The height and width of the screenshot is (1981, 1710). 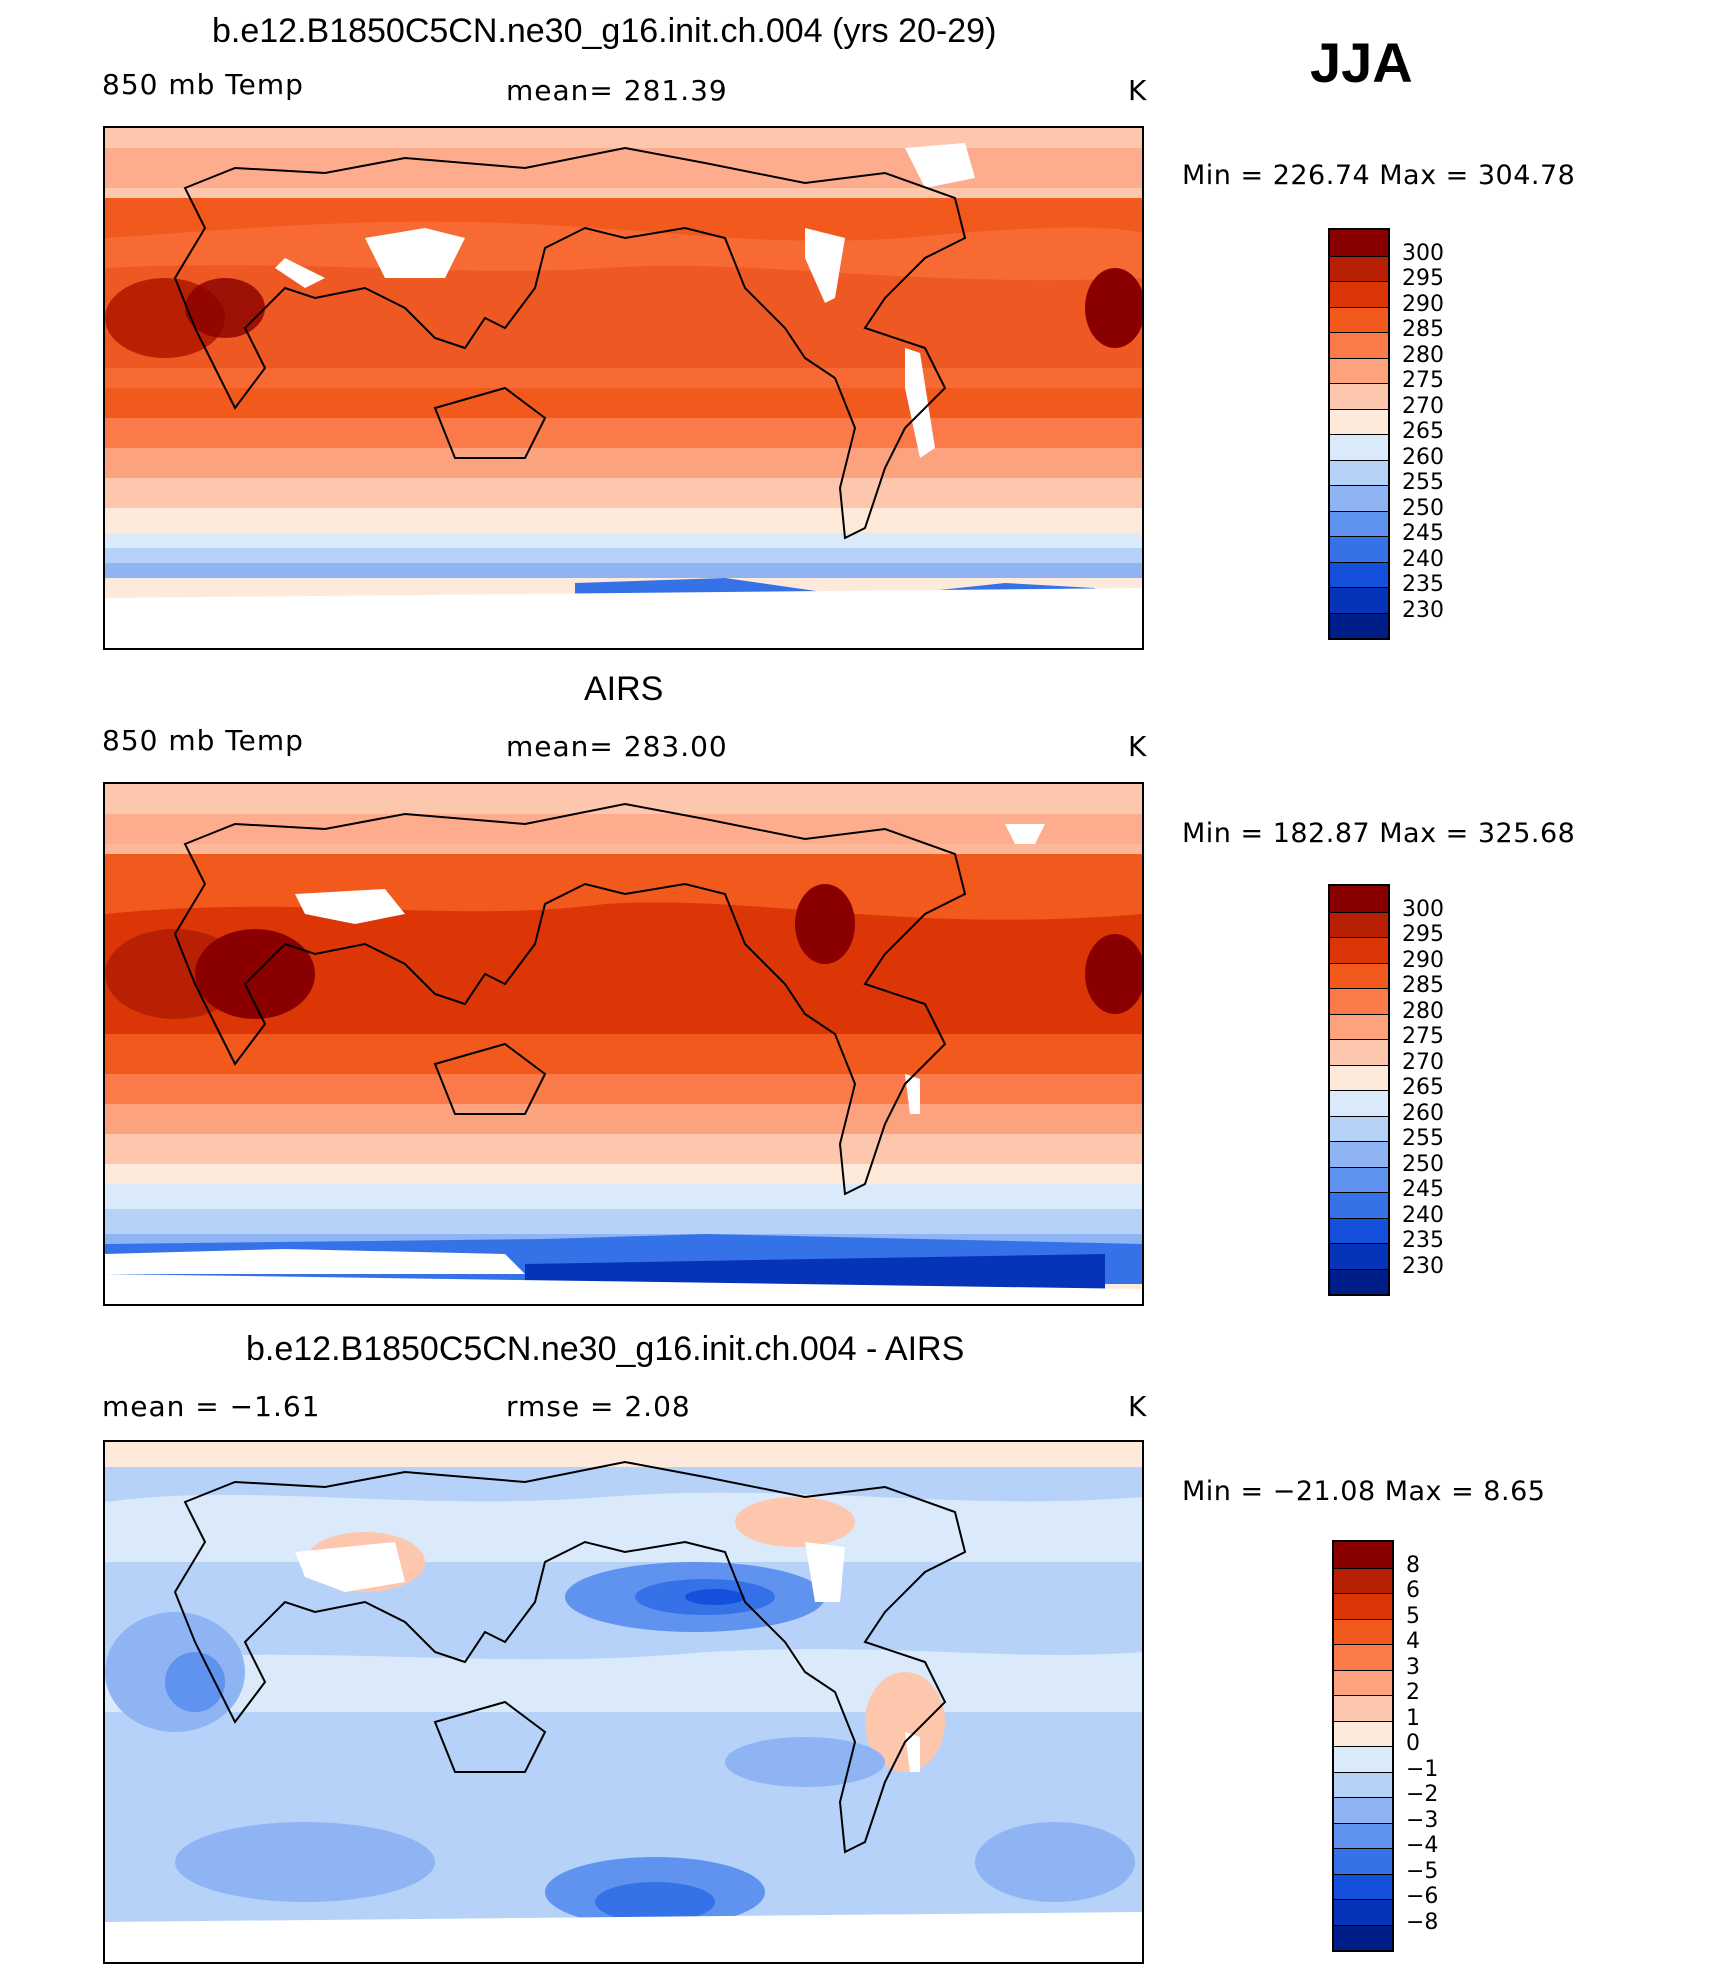 I want to click on colorbar-tick-label: 260, so click(x=1423, y=457).